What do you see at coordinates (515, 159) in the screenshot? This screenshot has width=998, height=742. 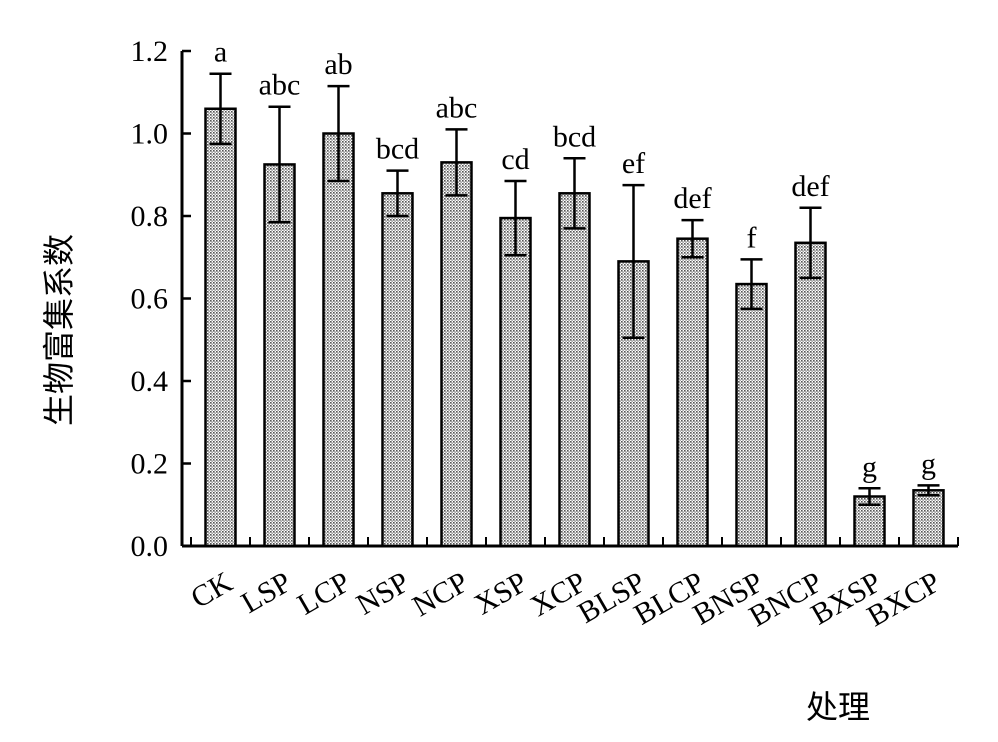 I see `significance-label: cd` at bounding box center [515, 159].